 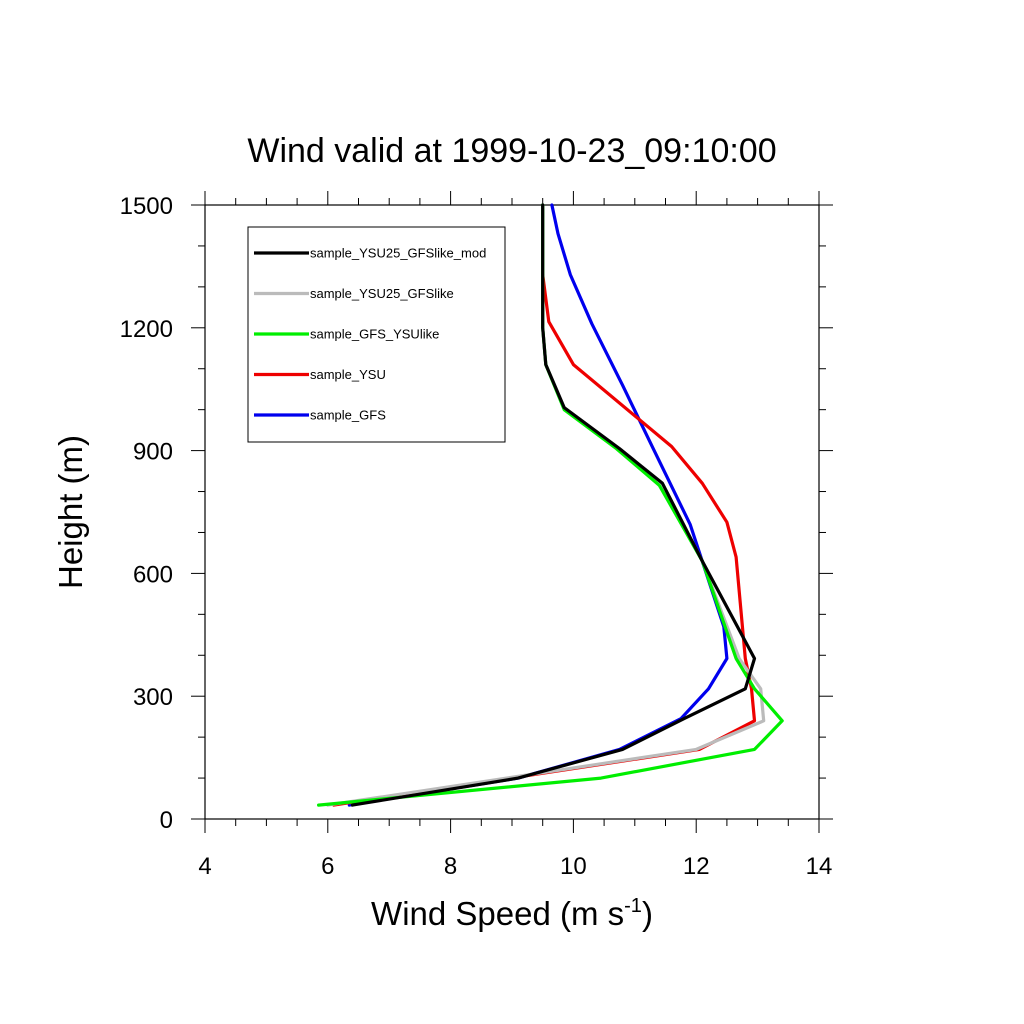 What do you see at coordinates (70, 512) in the screenshot?
I see `y-axis-label: Height (m)` at bounding box center [70, 512].